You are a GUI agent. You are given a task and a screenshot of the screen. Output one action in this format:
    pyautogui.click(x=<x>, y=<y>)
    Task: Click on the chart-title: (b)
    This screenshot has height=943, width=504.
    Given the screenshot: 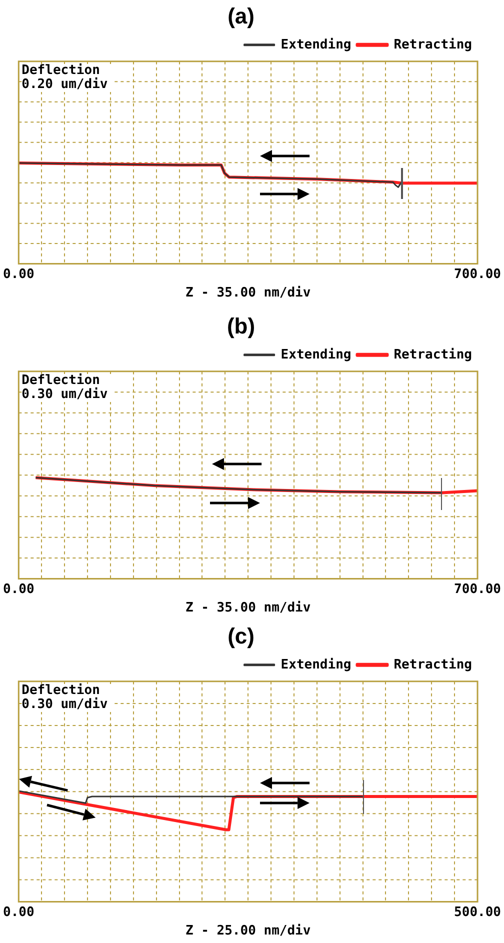 What is the action you would take?
    pyautogui.click(x=241, y=325)
    